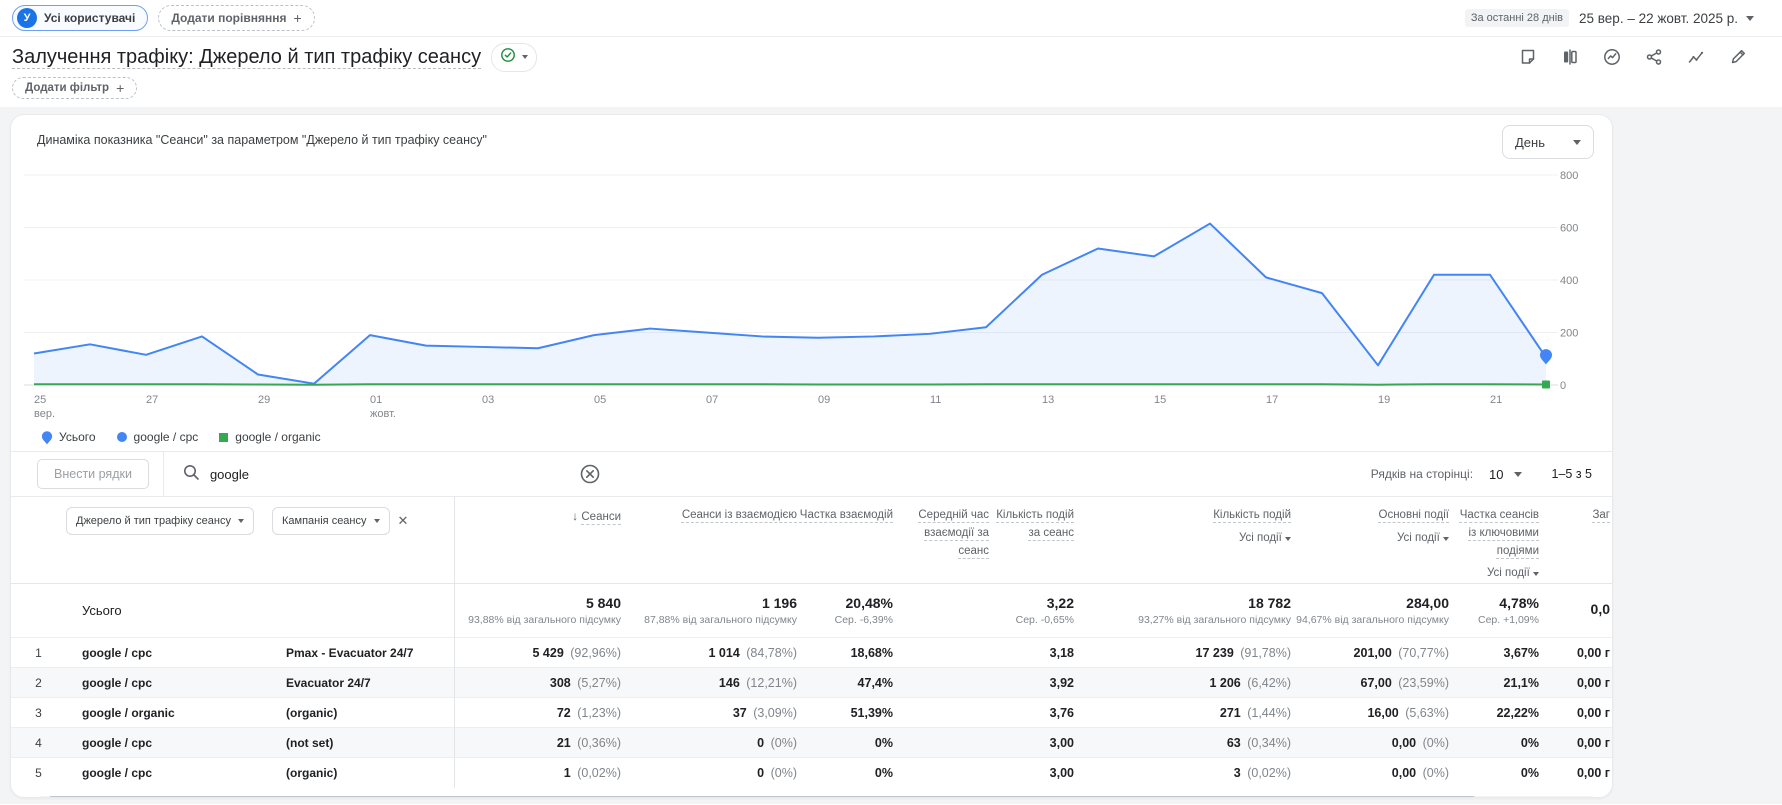 Image resolution: width=1782 pixels, height=805 pixels. Describe the element at coordinates (1570, 57) in the screenshot. I see `comparison-button` at that location.